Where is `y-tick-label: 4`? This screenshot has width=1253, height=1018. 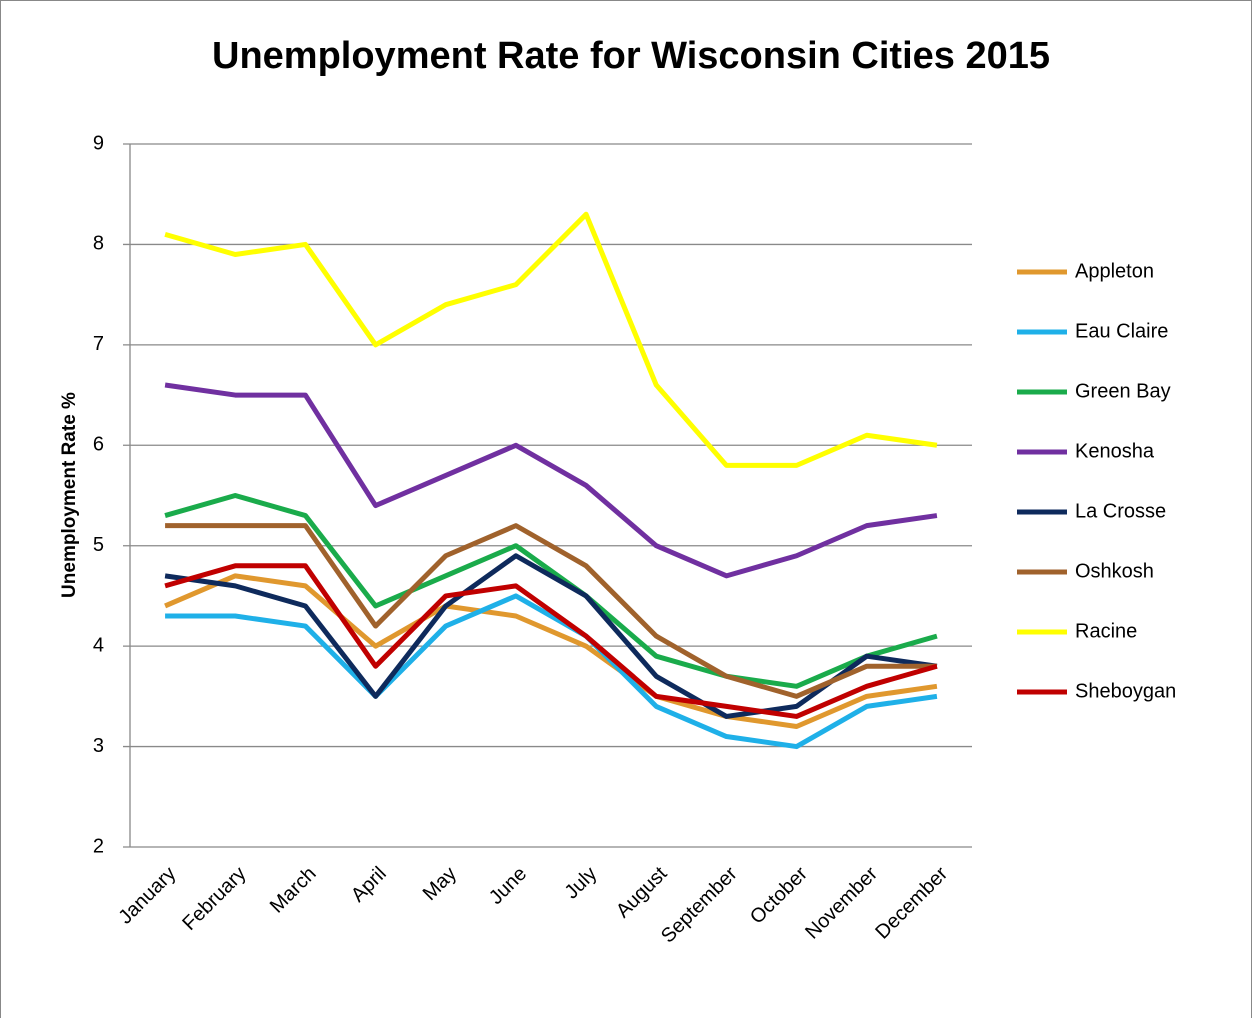
y-tick-label: 4 is located at coordinates (98, 645).